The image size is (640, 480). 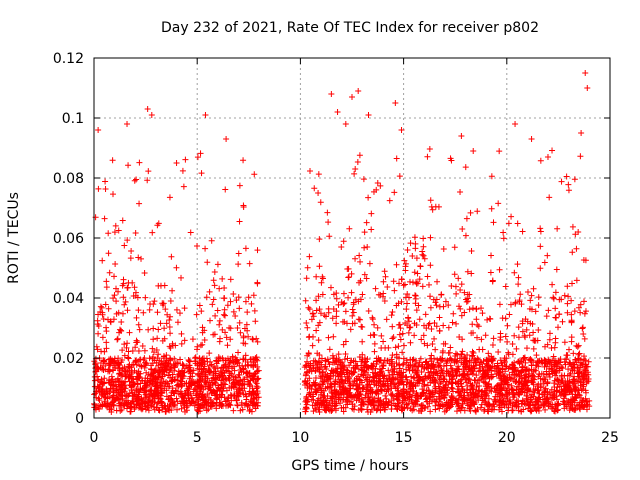 What do you see at coordinates (349, 466) in the screenshot?
I see `x-axis-label: GPS time / hours` at bounding box center [349, 466].